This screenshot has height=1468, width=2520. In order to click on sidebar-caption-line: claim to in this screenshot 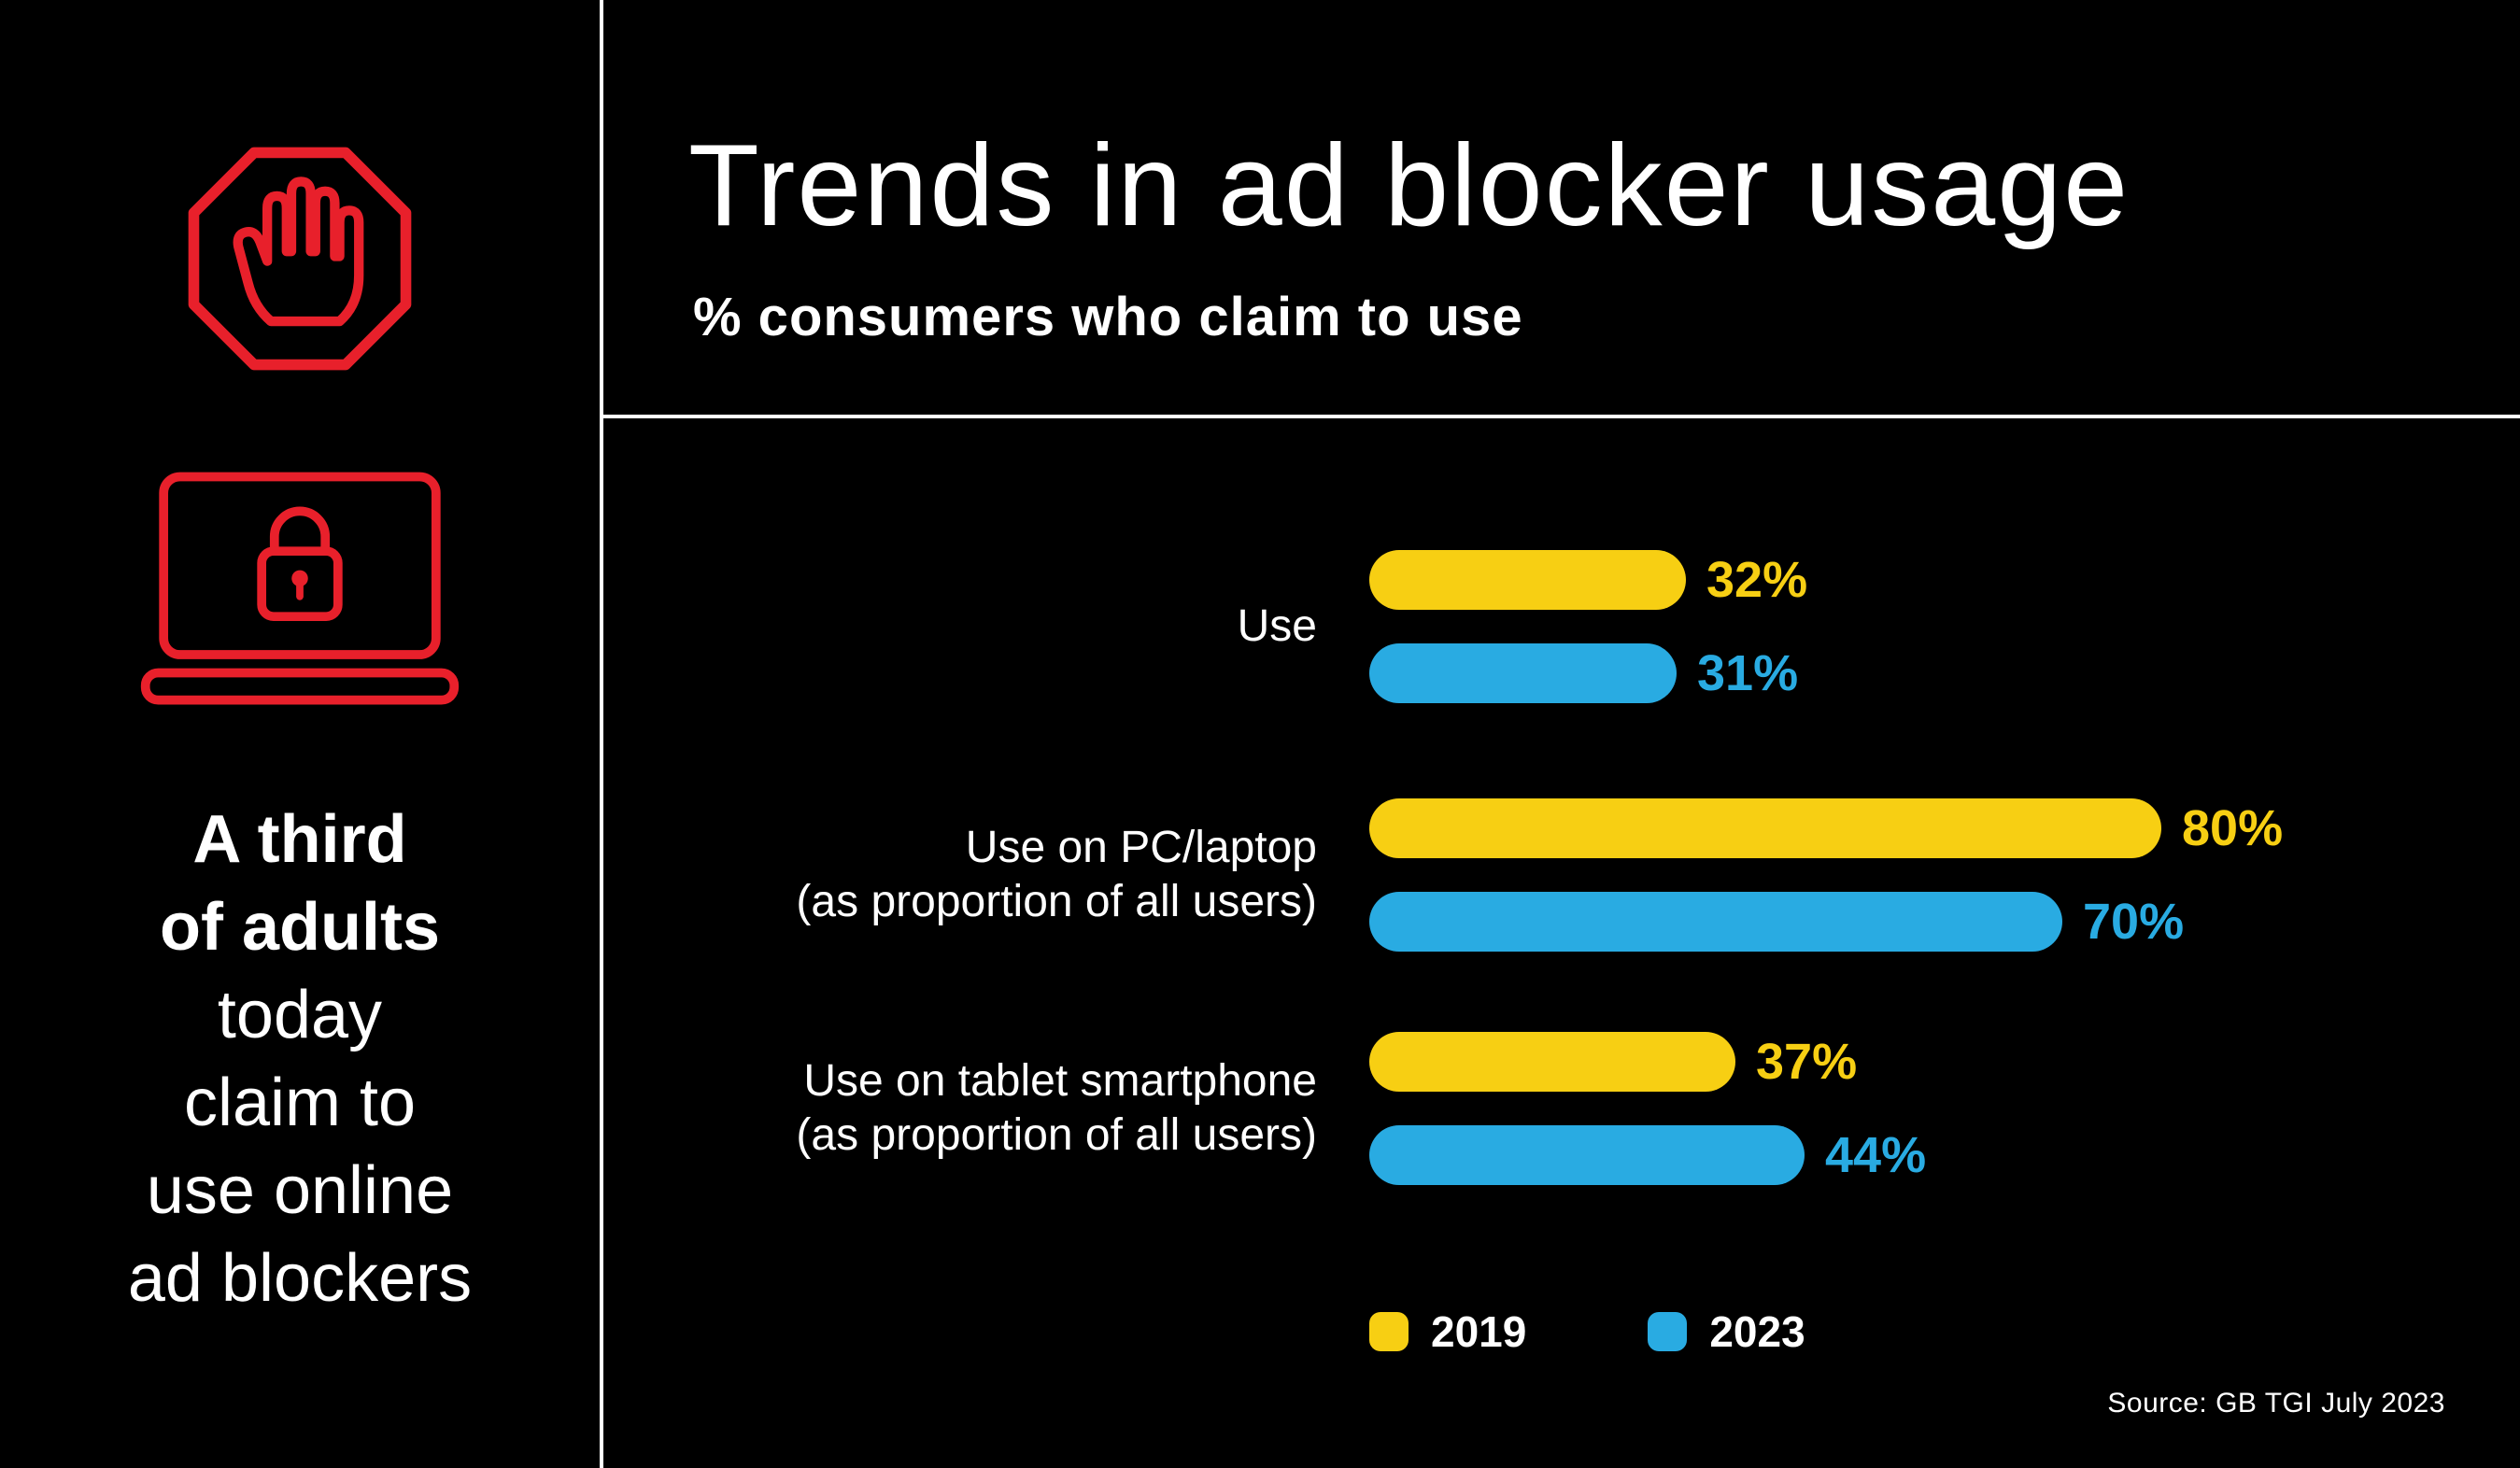, I will do `click(300, 1103)`.